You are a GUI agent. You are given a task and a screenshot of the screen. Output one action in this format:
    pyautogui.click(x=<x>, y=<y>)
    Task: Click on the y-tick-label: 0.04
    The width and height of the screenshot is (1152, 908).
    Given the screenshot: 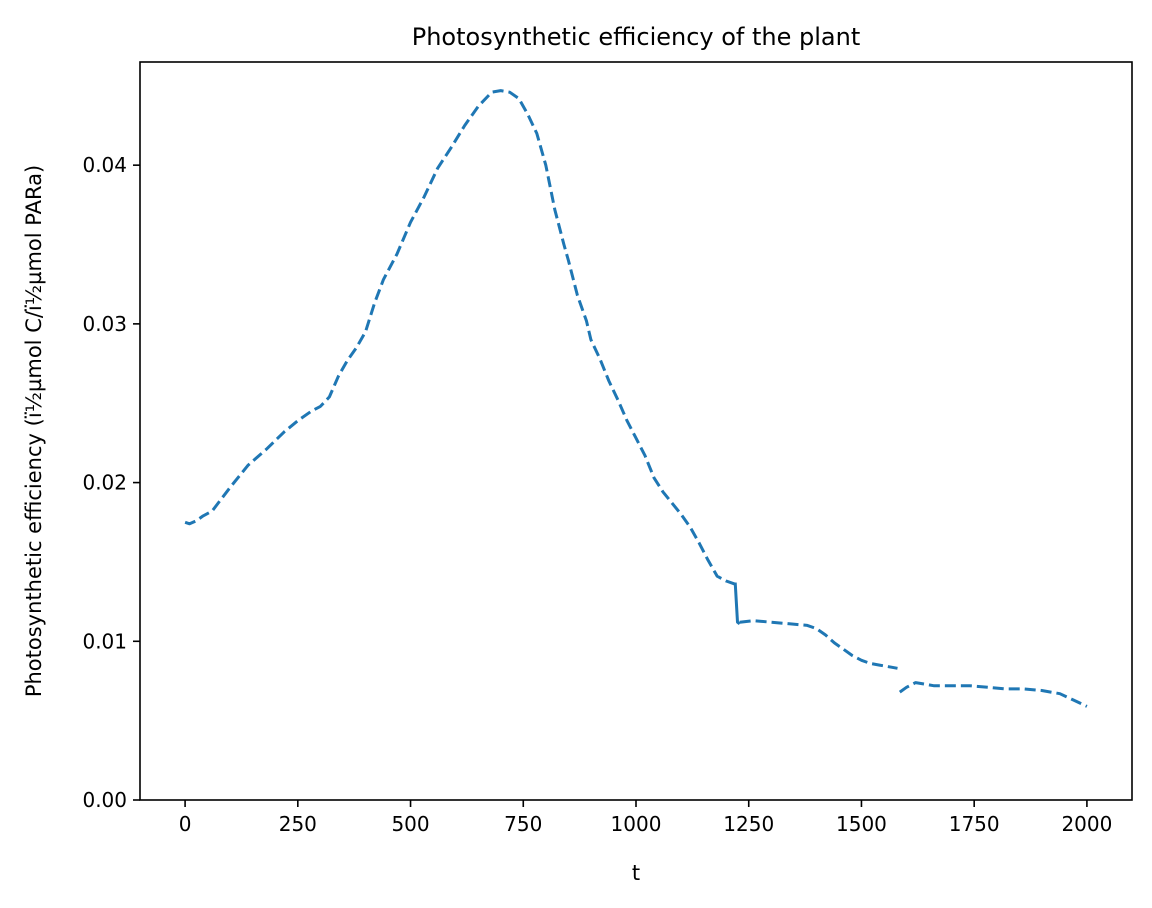 What is the action you would take?
    pyautogui.click(x=104, y=165)
    